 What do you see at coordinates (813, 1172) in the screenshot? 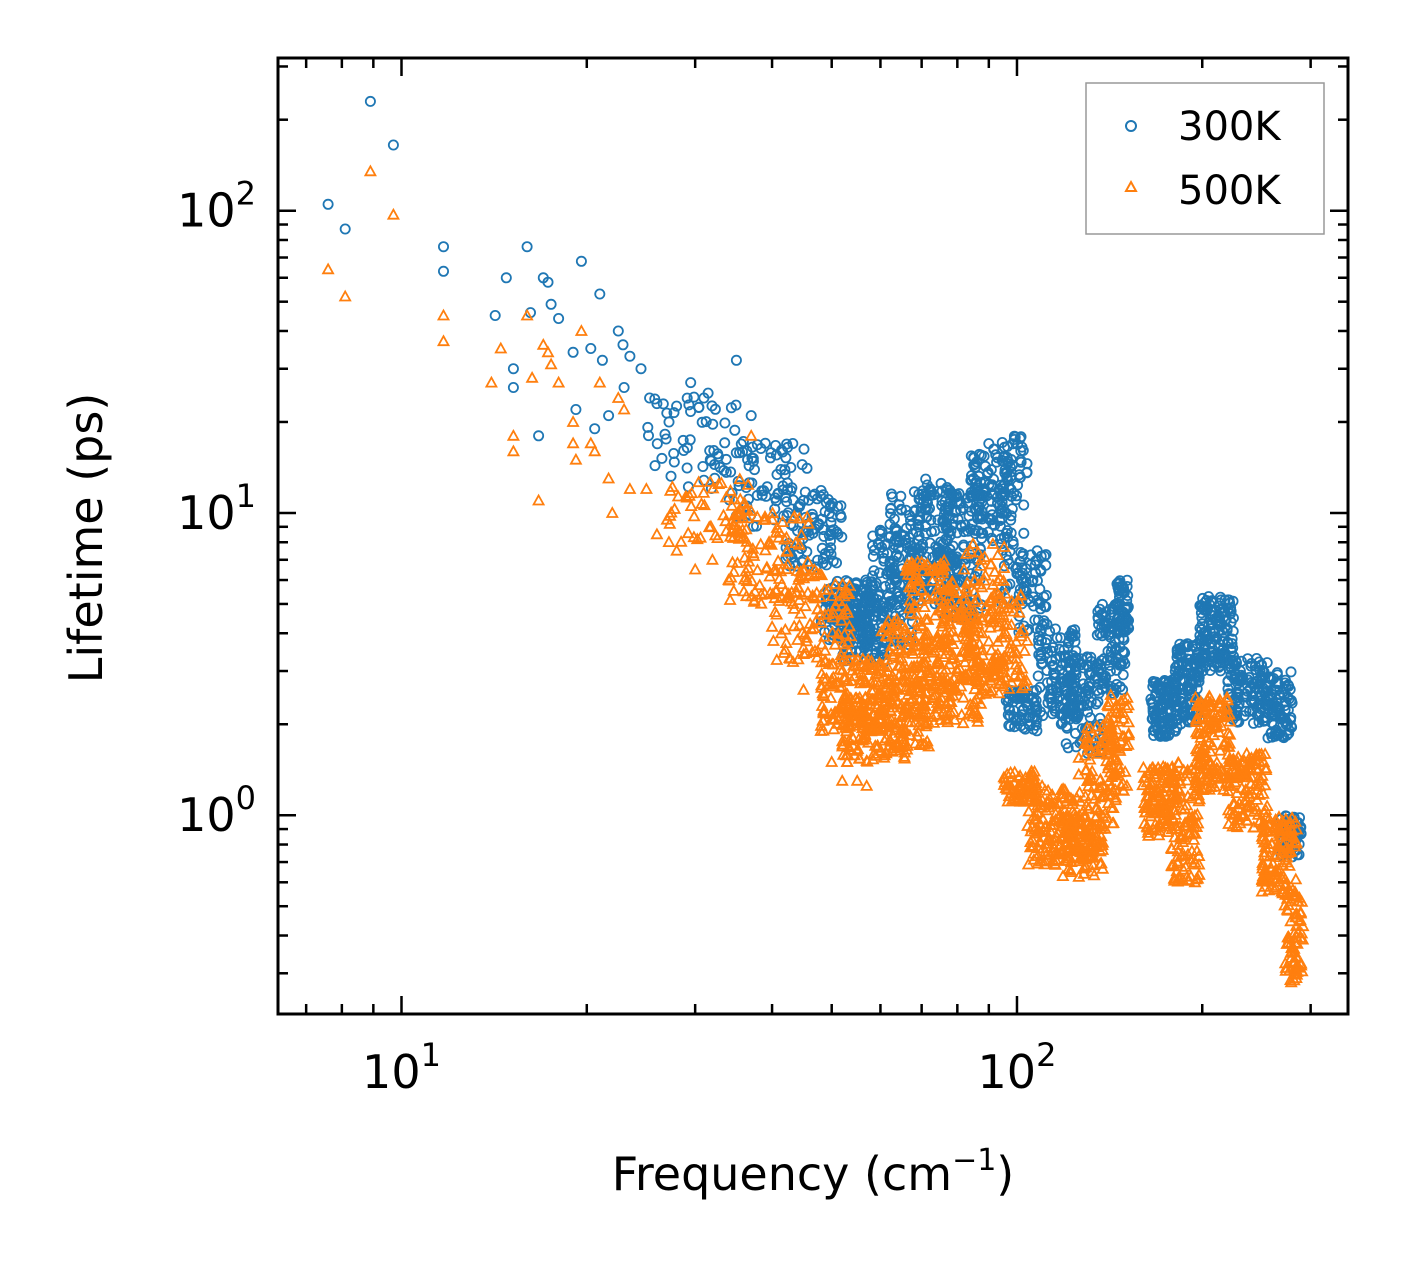
I see `x-axis-title: Frequency (cm−1)` at bounding box center [813, 1172].